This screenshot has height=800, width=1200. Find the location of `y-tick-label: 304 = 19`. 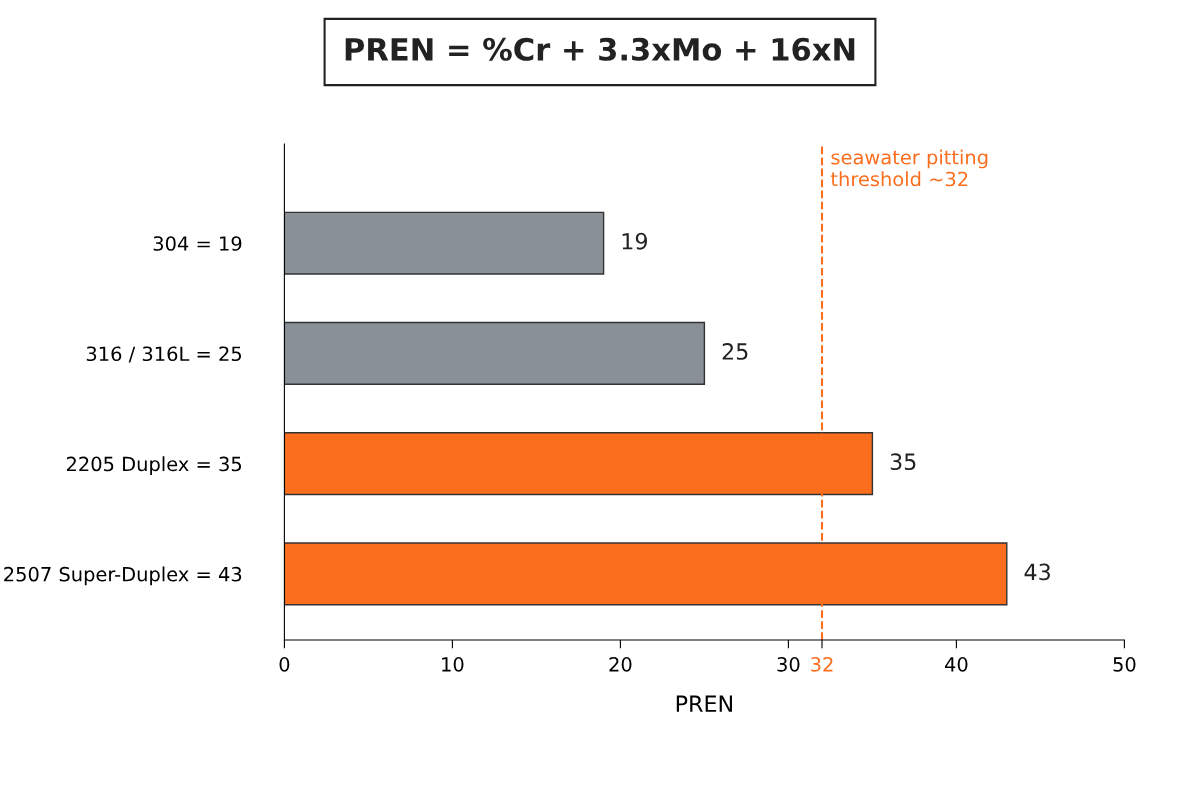

y-tick-label: 304 = 19 is located at coordinates (197, 243).